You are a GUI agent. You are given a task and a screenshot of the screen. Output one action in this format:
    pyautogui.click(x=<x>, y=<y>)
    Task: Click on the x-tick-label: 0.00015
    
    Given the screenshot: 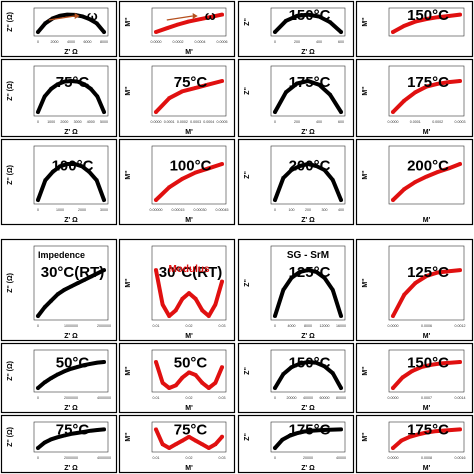 What is the action you would take?
    pyautogui.click(x=178, y=210)
    